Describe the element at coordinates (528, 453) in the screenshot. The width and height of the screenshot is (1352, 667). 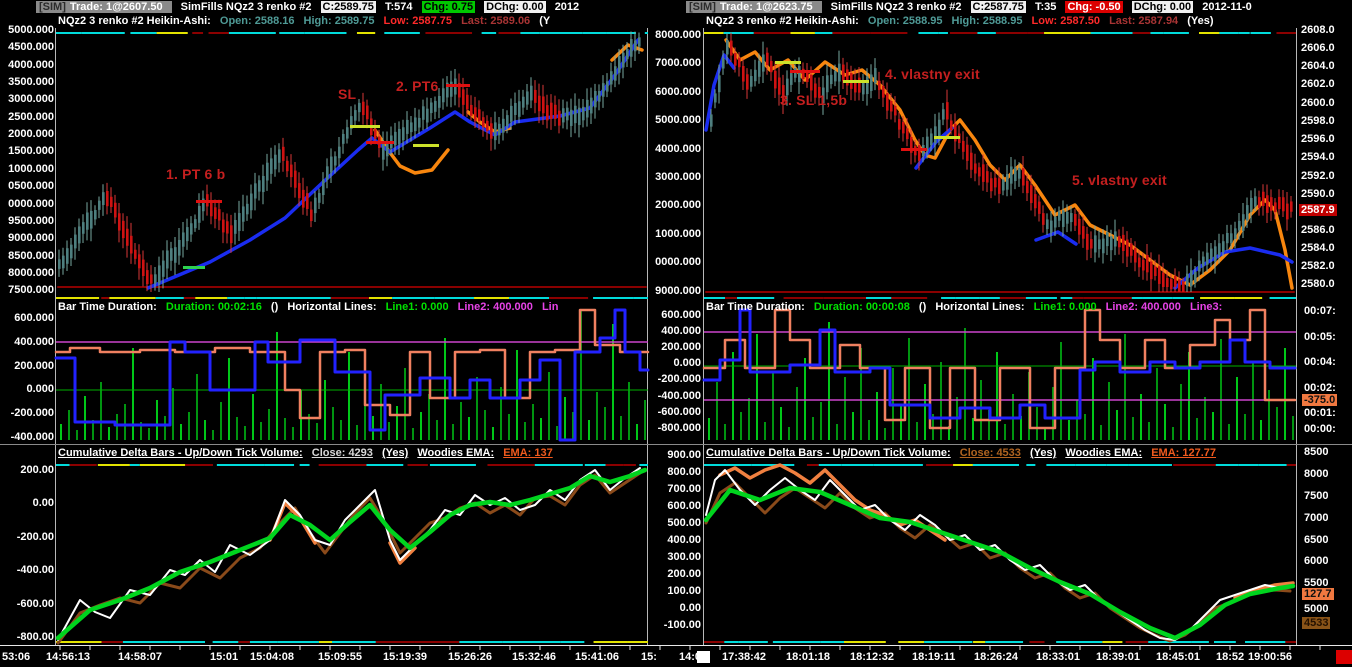
I see `ema-value: EMA: 137` at that location.